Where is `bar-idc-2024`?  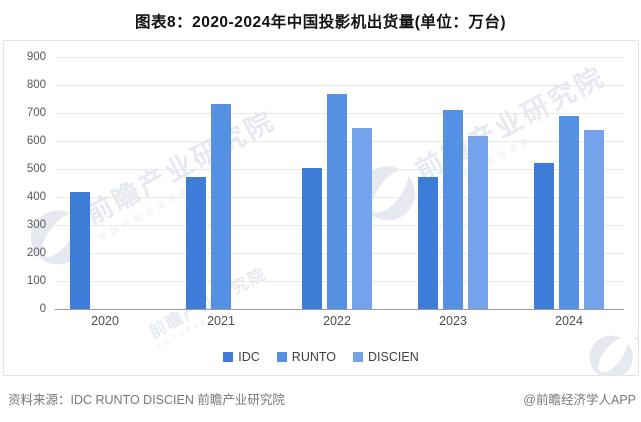
bar-idc-2024 is located at coordinates (544, 236).